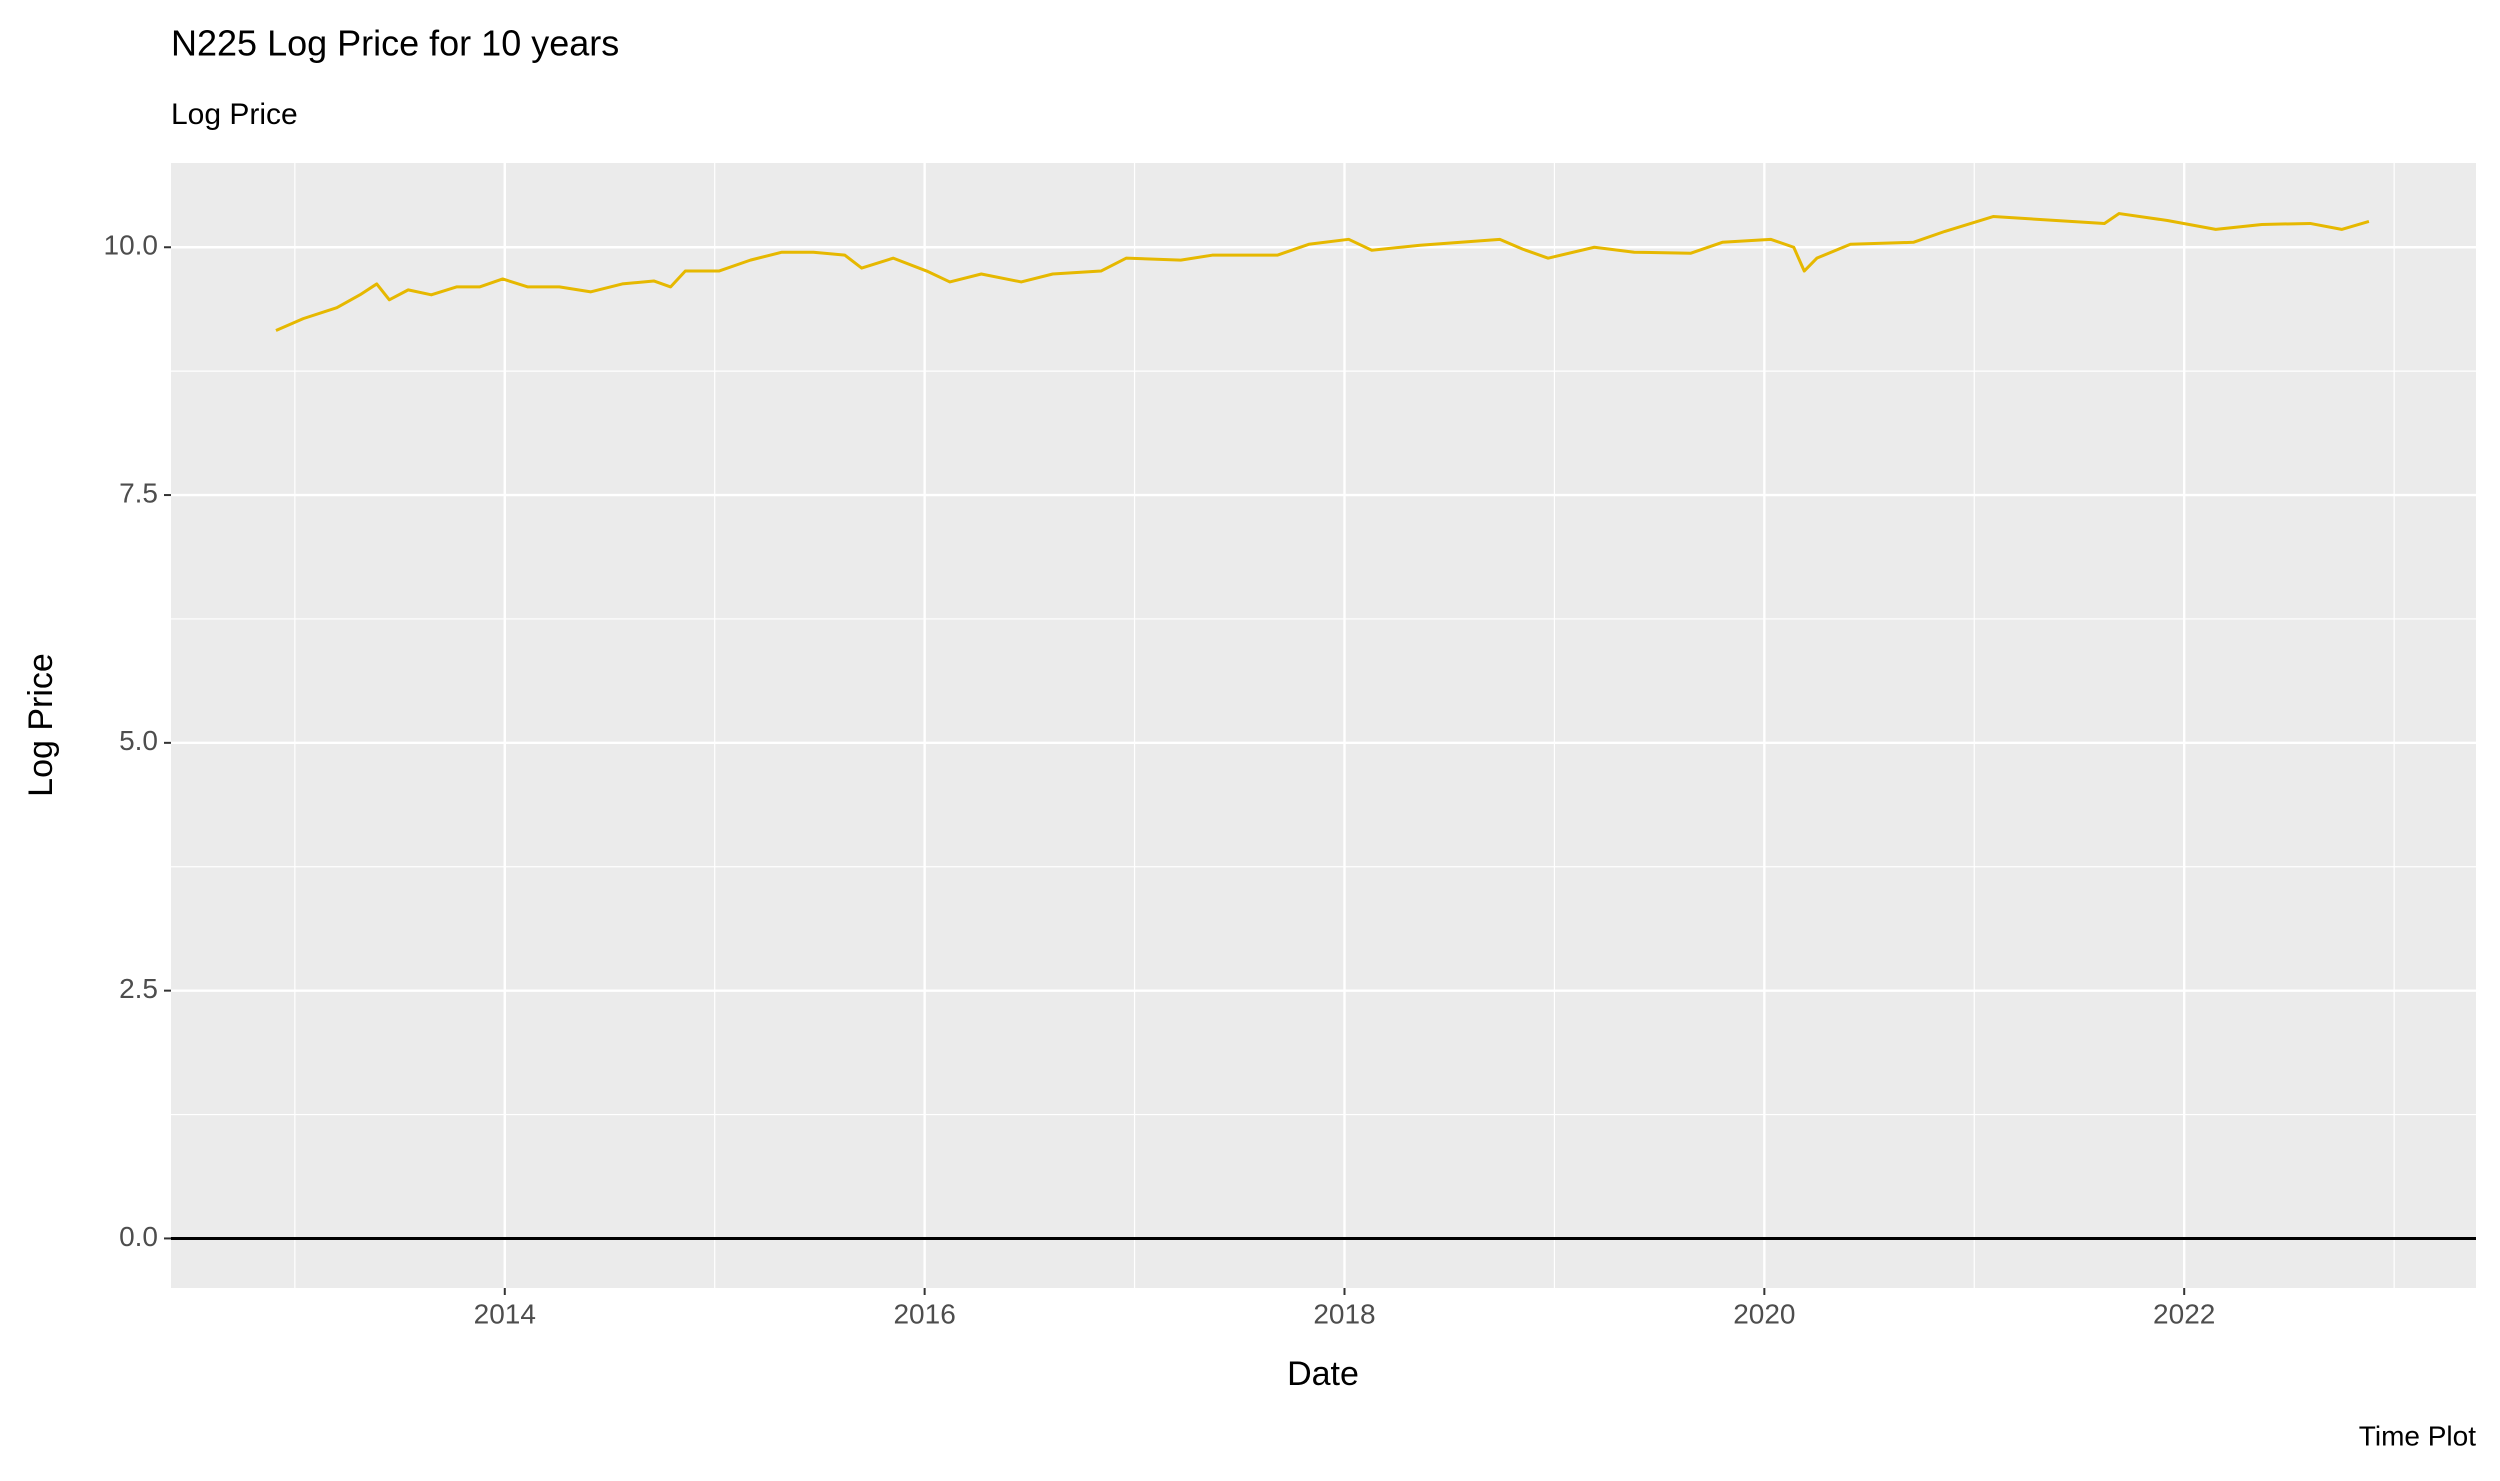  What do you see at coordinates (1344, 1313) in the screenshot?
I see `x-tick-label: 2018` at bounding box center [1344, 1313].